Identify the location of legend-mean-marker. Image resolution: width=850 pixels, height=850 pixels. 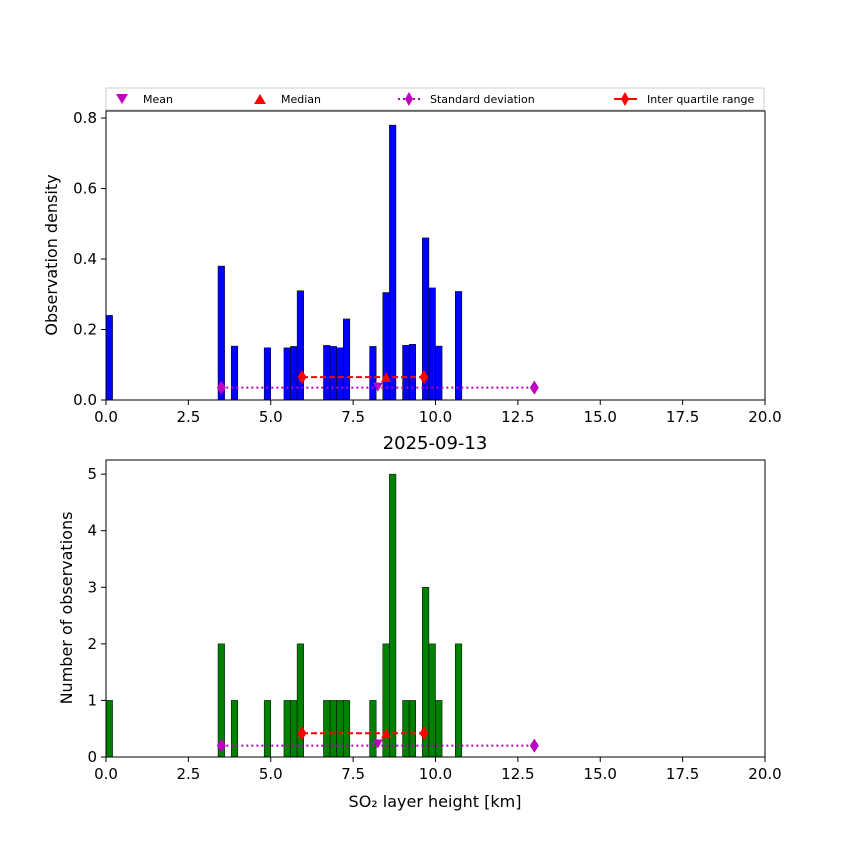
(122, 99).